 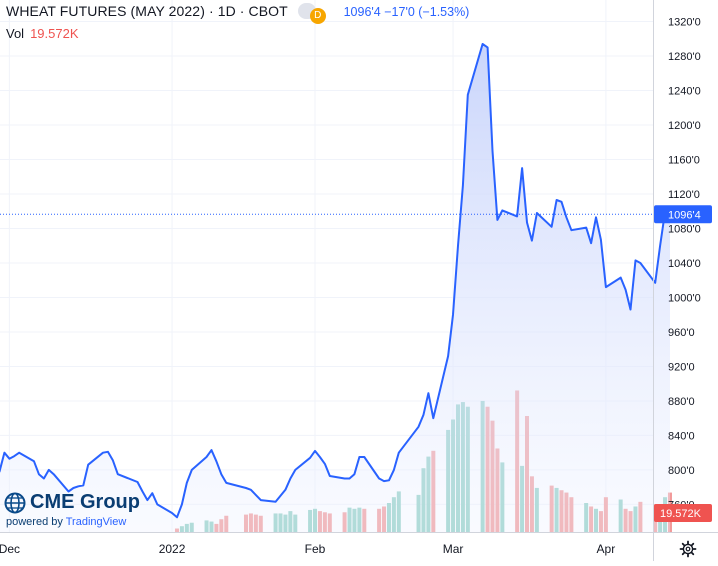 What do you see at coordinates (85, 502) in the screenshot?
I see `cme-brand-text: CME Group` at bounding box center [85, 502].